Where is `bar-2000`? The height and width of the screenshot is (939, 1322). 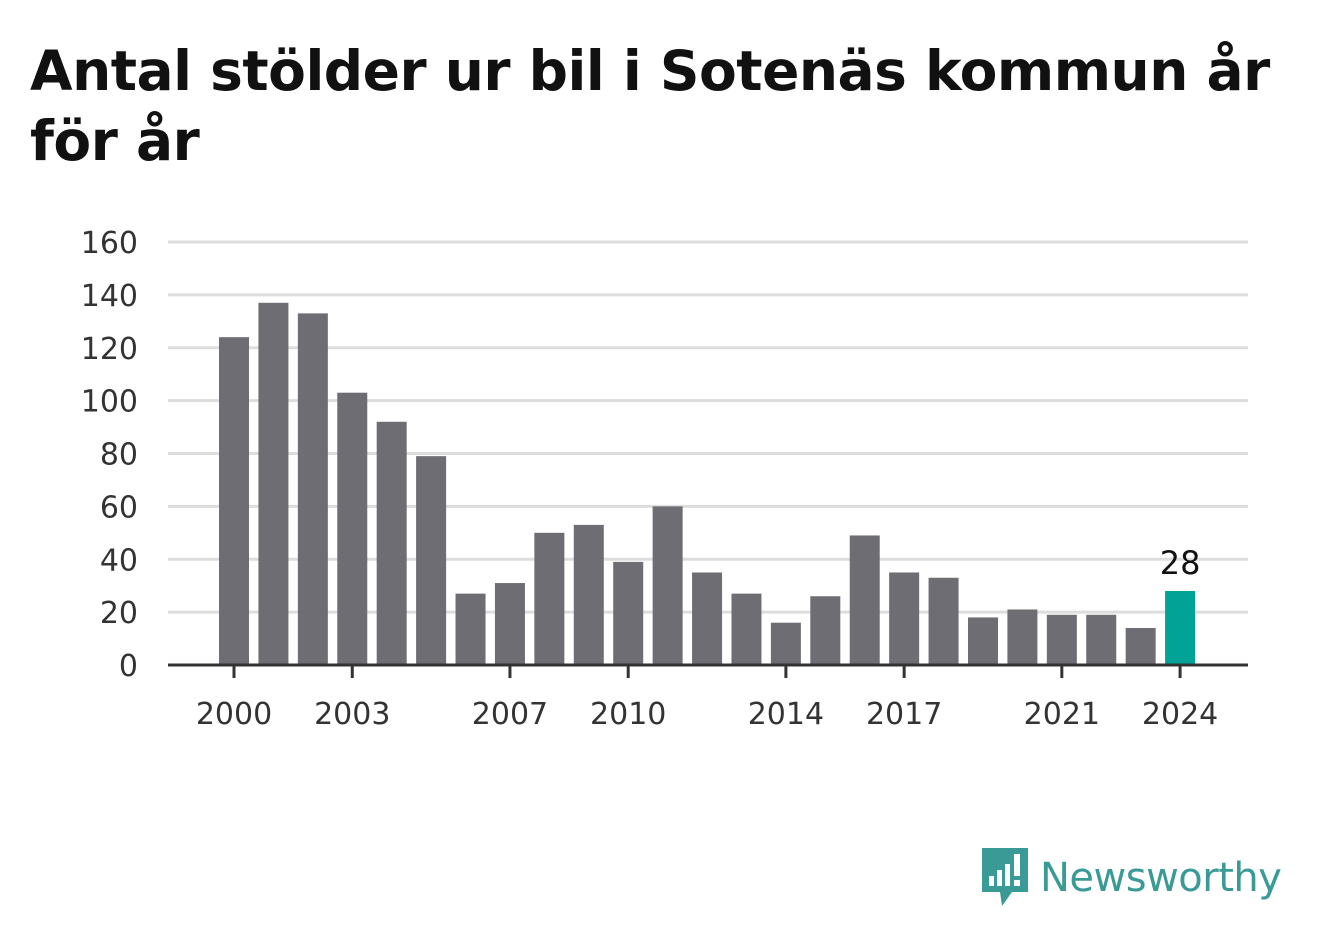 bar-2000 is located at coordinates (234, 501).